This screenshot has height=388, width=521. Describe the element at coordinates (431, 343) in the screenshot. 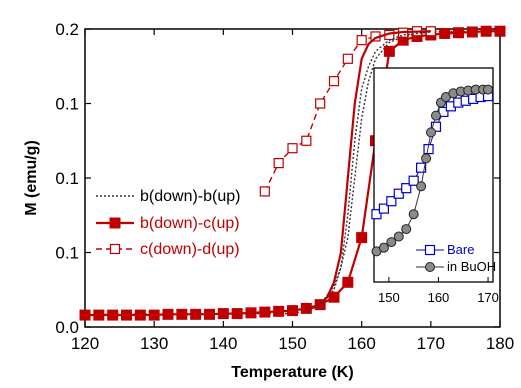

I see `x-tick-label: 170` at that location.